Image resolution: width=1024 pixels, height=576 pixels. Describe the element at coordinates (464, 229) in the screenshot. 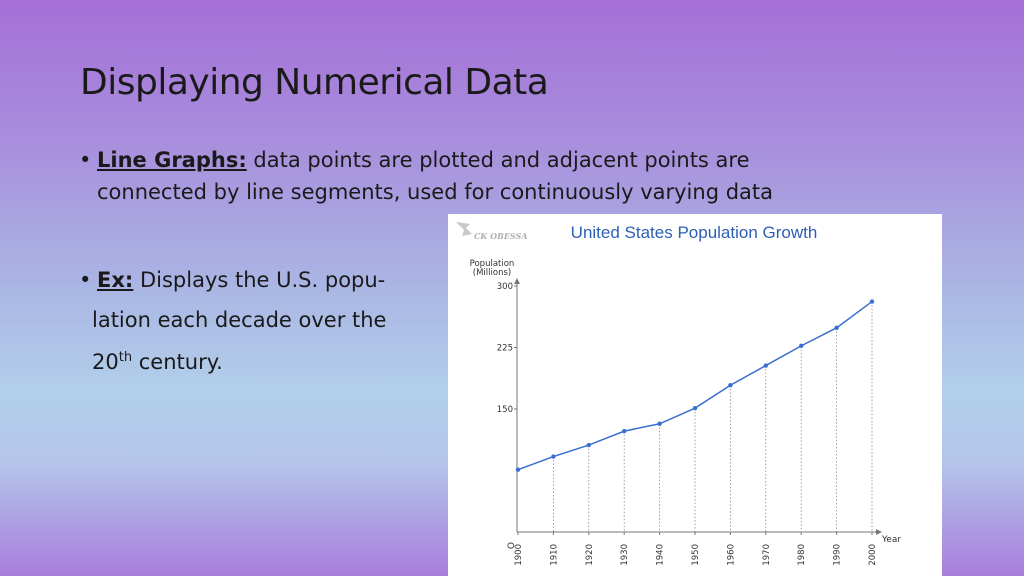

I see `watermark-icon` at that location.